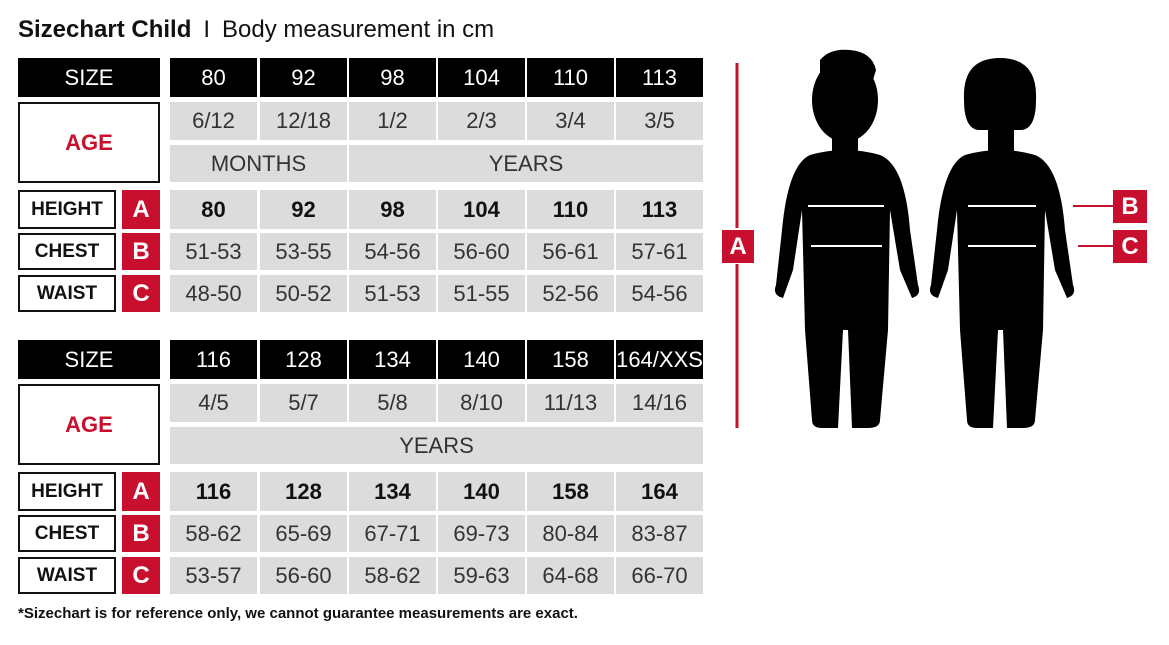 Image resolution: width=1169 pixels, height=645 pixels. What do you see at coordinates (481, 533) in the screenshot?
I see `chest-cell: 69-73` at bounding box center [481, 533].